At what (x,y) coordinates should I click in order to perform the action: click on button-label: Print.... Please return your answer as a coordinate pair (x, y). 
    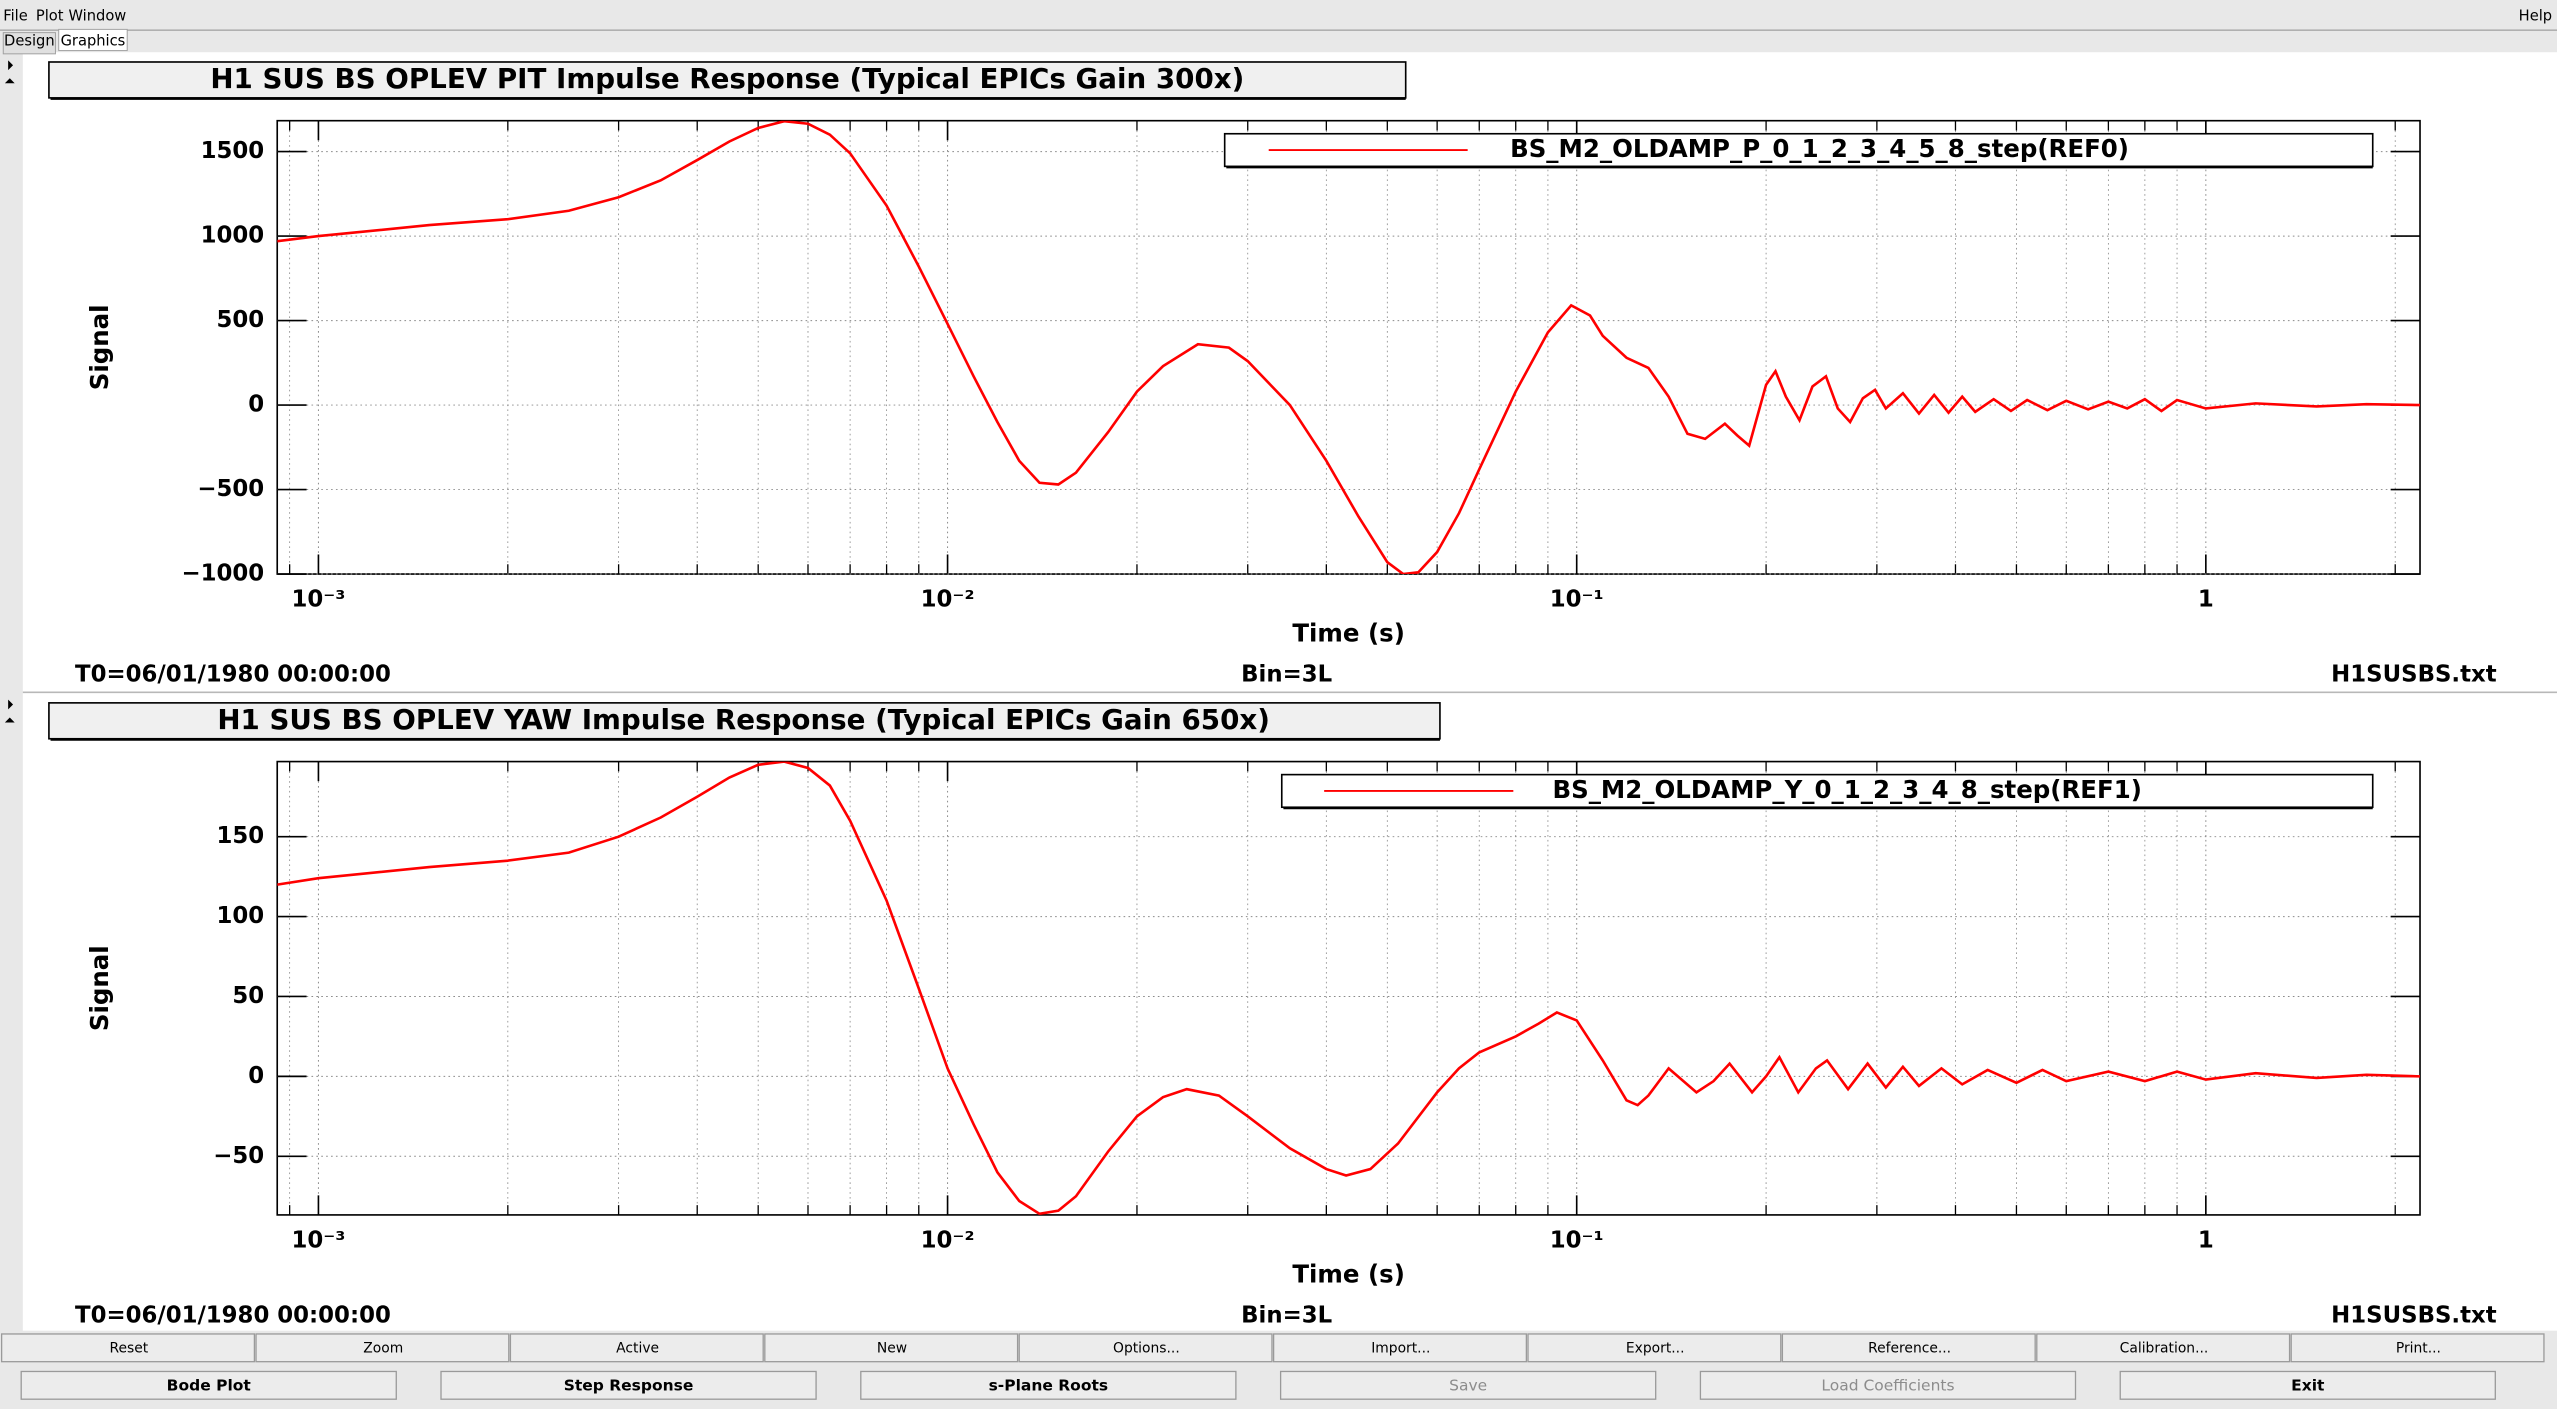
    Looking at the image, I should click on (2418, 1349).